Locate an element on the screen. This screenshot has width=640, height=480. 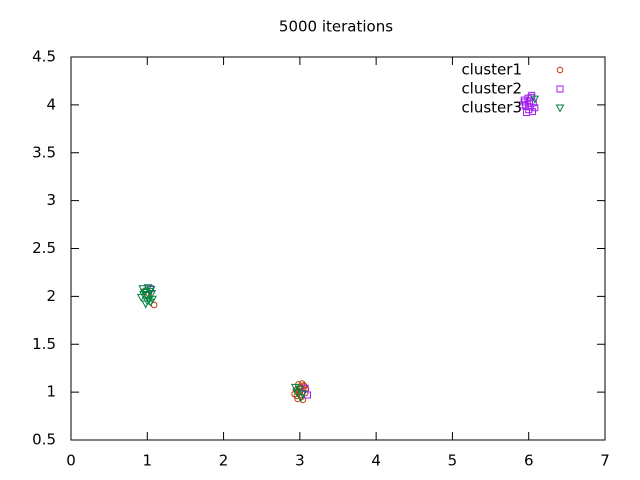
y-tick-label: 3.5 is located at coordinates (44, 152).